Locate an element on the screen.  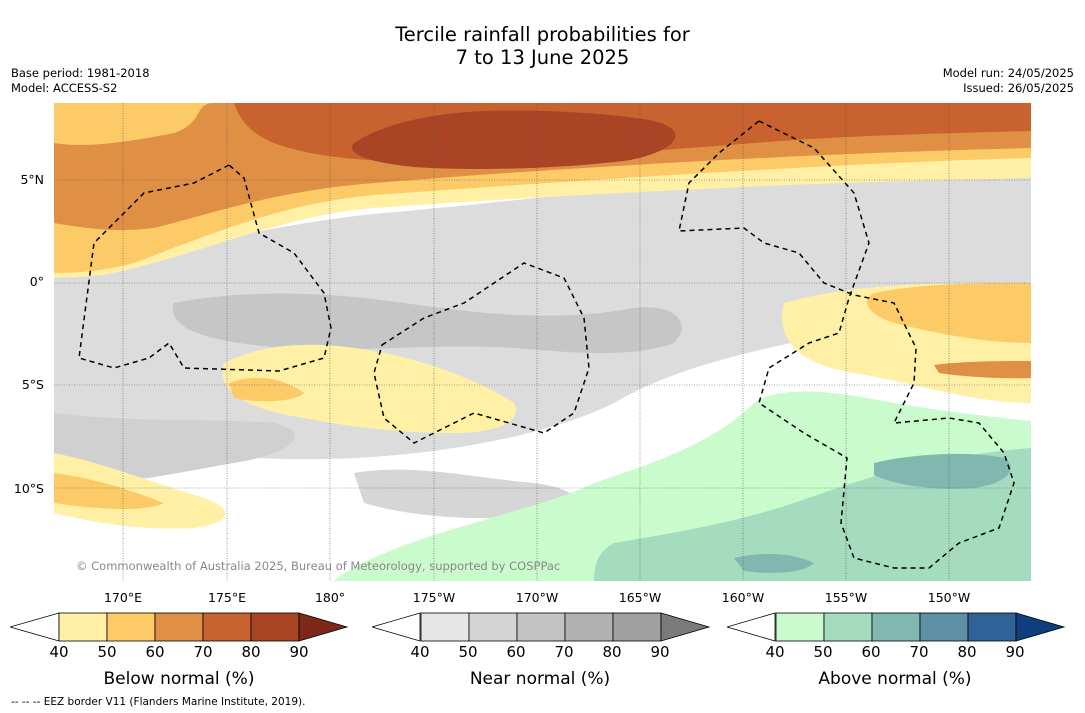
colorbar-near-normal is located at coordinates (541, 627).